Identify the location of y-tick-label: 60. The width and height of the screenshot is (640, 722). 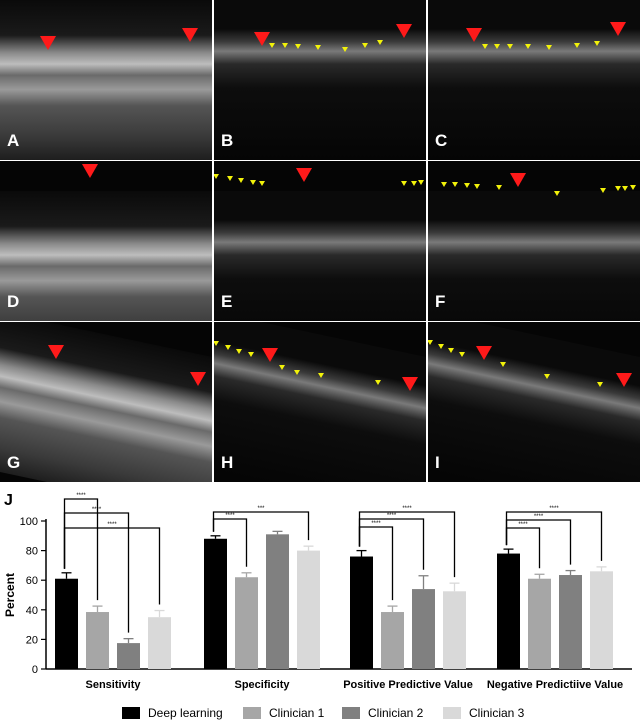
(32, 581).